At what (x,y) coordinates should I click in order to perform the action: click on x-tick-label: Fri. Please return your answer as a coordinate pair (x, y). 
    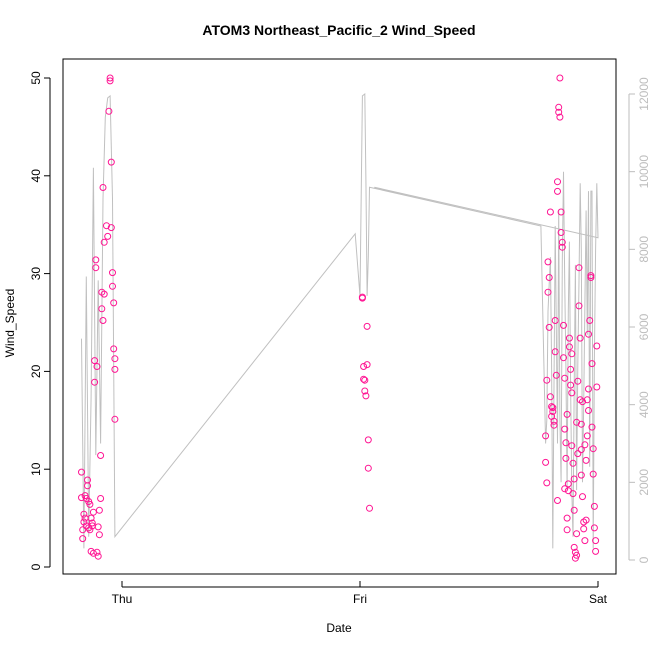
    Looking at the image, I should click on (360, 599).